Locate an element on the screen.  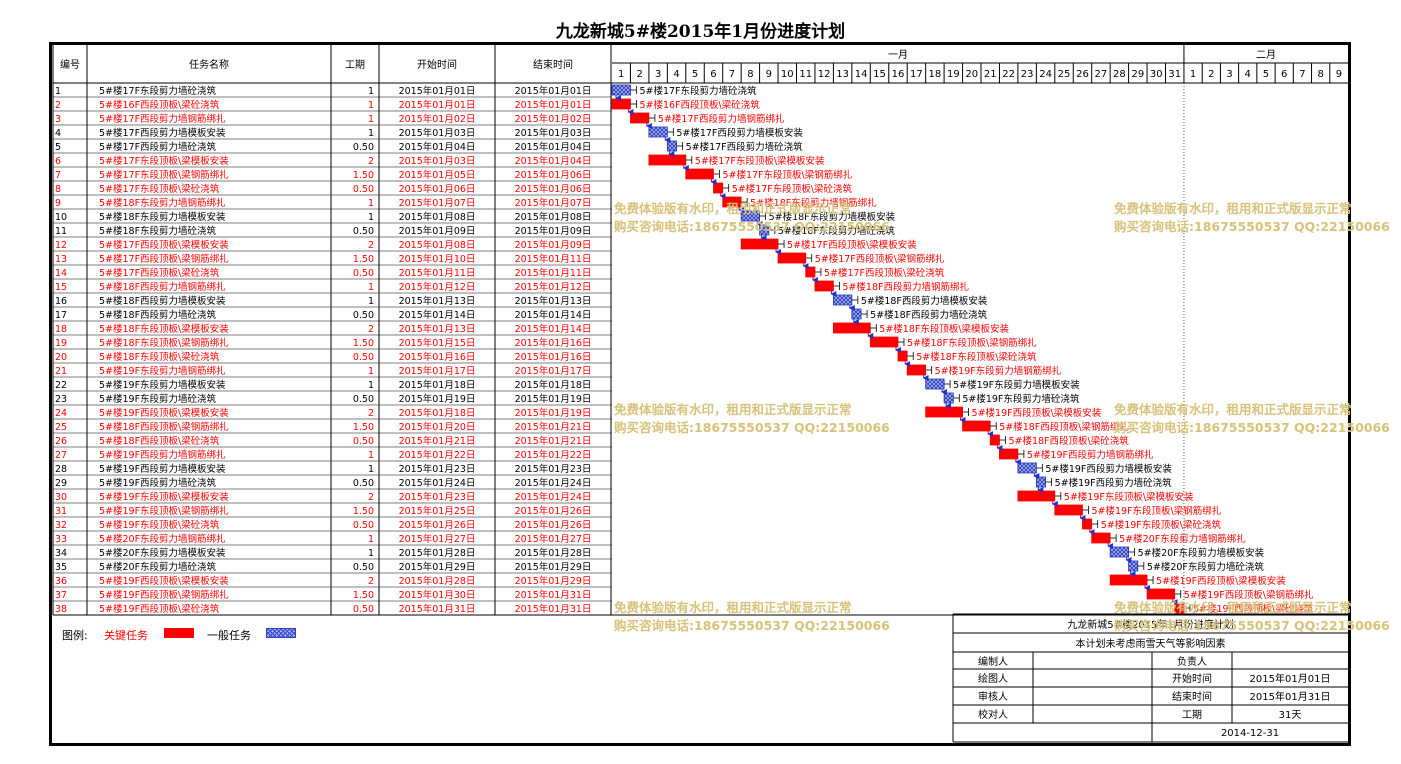
legend-normal-swatch is located at coordinates (281, 633).